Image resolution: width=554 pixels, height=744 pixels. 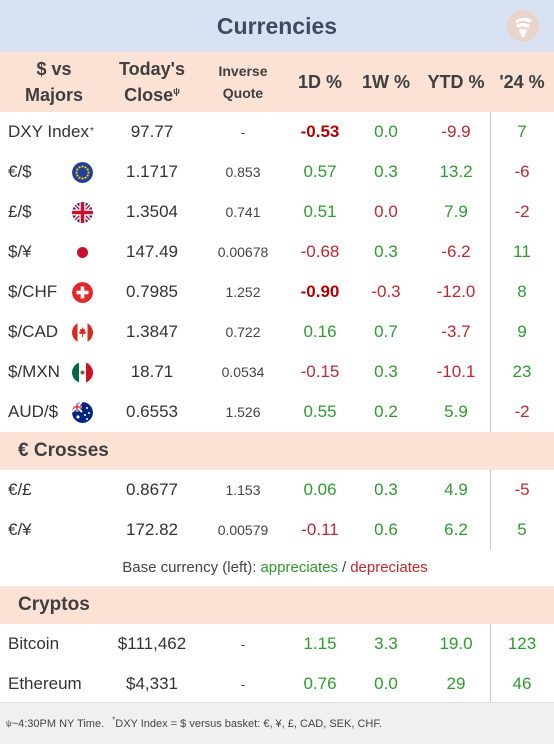 I want to click on cell-ytd: -10.1, so click(x=456, y=371).